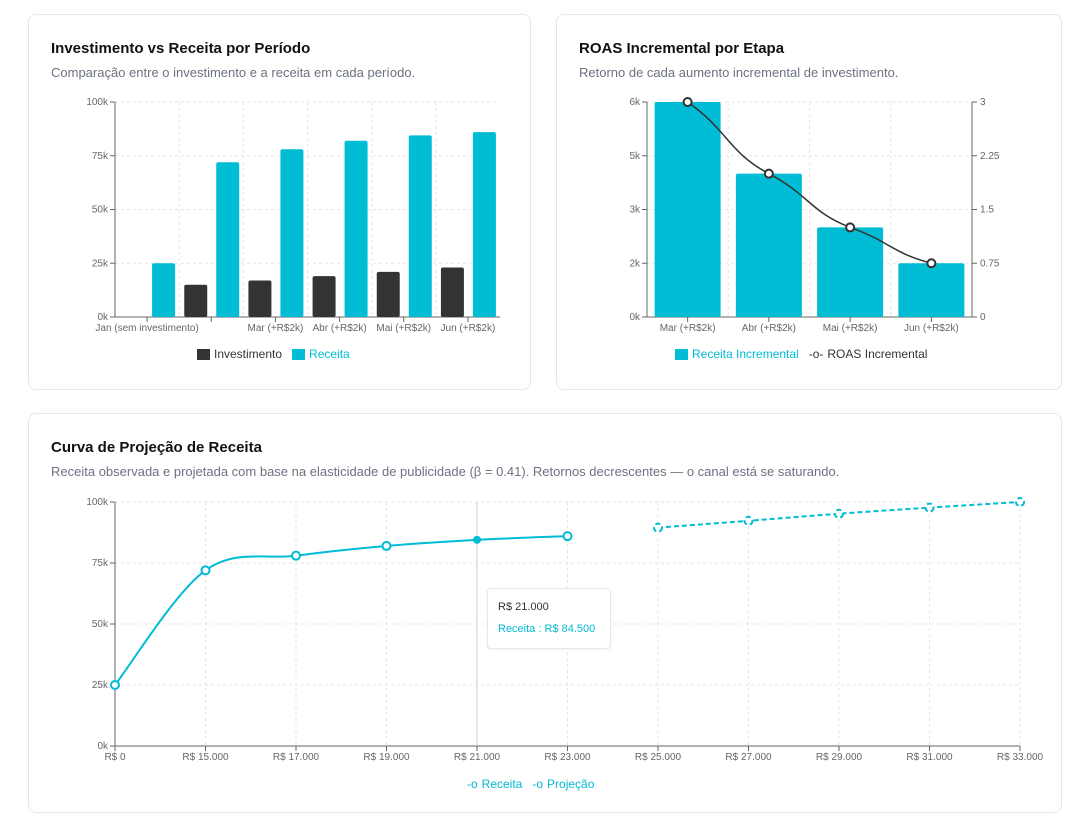 This screenshot has height=813, width=1077. What do you see at coordinates (1020, 757) in the screenshot?
I see `x-tick-label: R$ 33.000` at bounding box center [1020, 757].